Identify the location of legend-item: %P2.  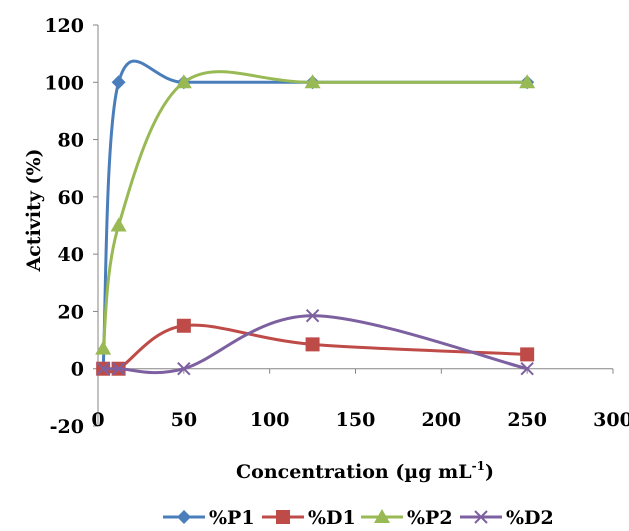
(407, 518).